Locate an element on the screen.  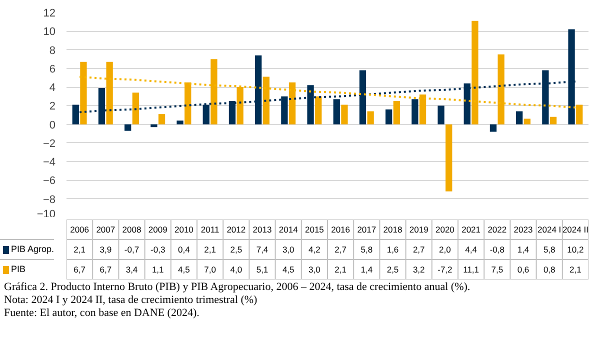
x-tick-label: 2015 is located at coordinates (314, 229).